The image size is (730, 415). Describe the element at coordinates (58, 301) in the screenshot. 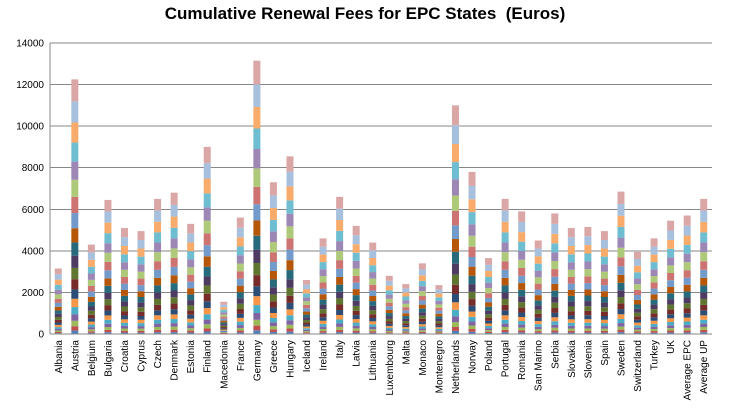

I see `bar-stack-albania` at that location.